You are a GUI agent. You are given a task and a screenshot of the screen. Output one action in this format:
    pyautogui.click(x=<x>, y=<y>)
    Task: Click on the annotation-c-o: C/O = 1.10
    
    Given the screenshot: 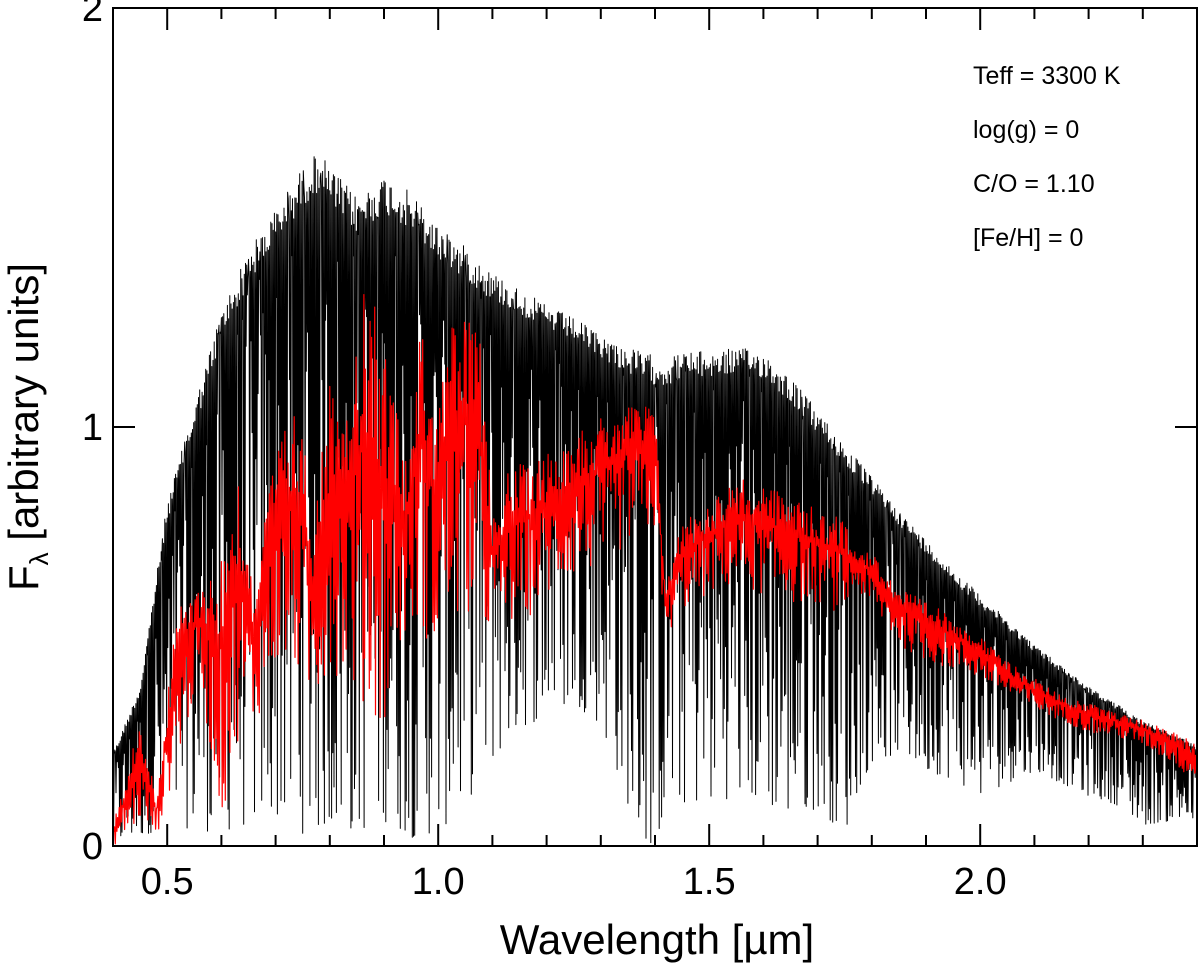 What is the action you would take?
    pyautogui.click(x=1034, y=184)
    